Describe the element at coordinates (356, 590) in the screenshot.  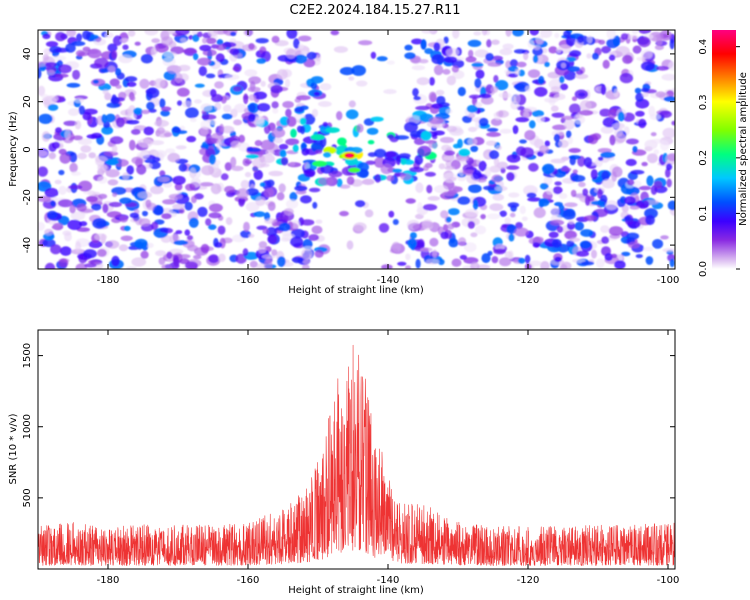
I see `snr-x-axis-label: Height of straight line (km)` at that location.